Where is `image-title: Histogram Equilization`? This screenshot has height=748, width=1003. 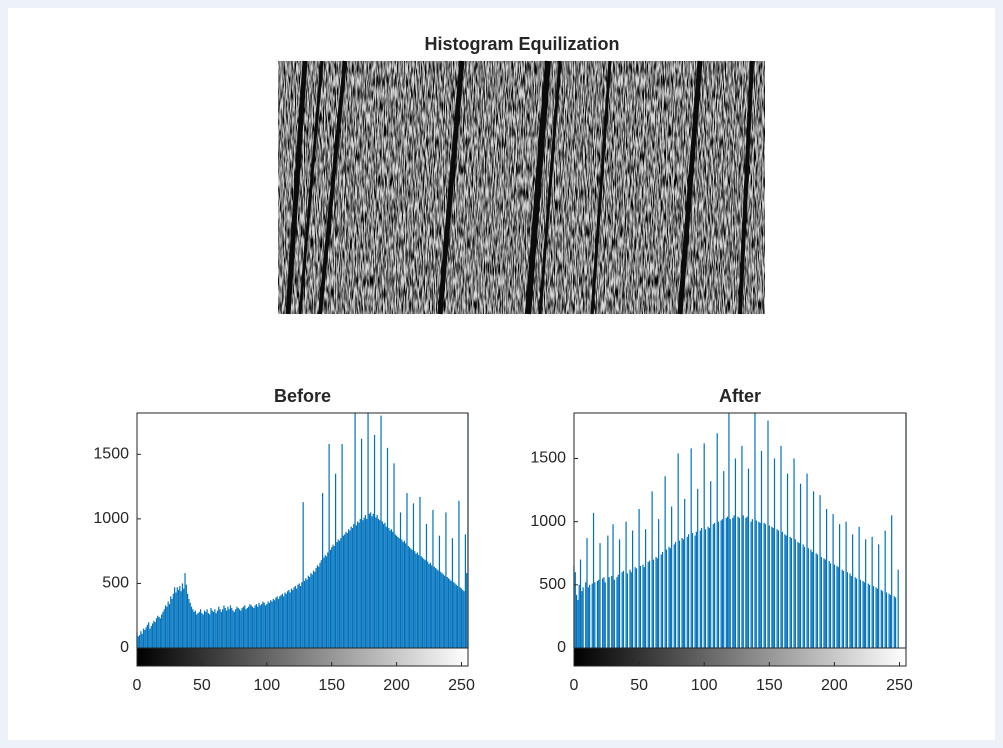 image-title: Histogram Equilization is located at coordinates (521, 44).